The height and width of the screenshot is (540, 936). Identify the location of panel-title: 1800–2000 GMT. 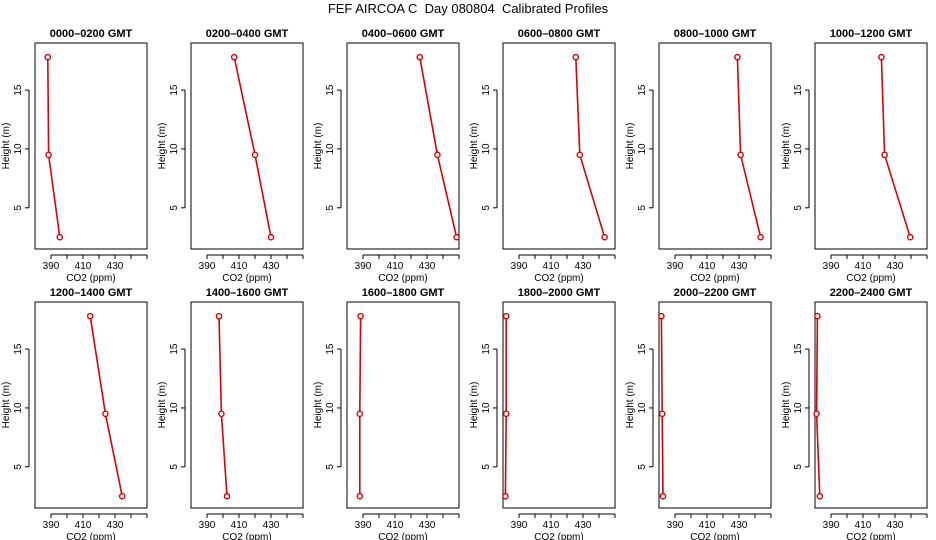
(559, 293).